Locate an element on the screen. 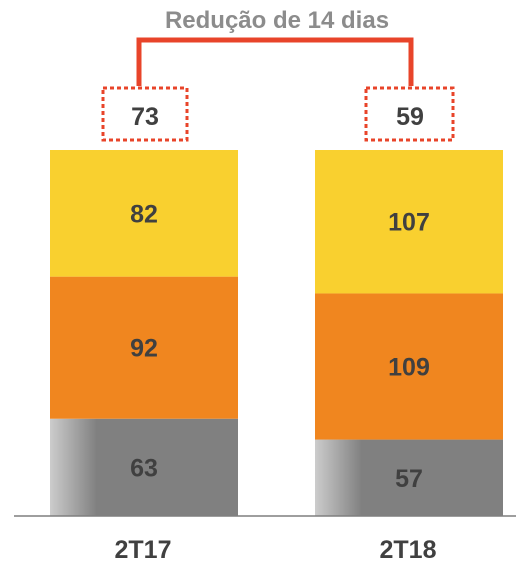  total-label-2T17: 73 is located at coordinates (145, 117).